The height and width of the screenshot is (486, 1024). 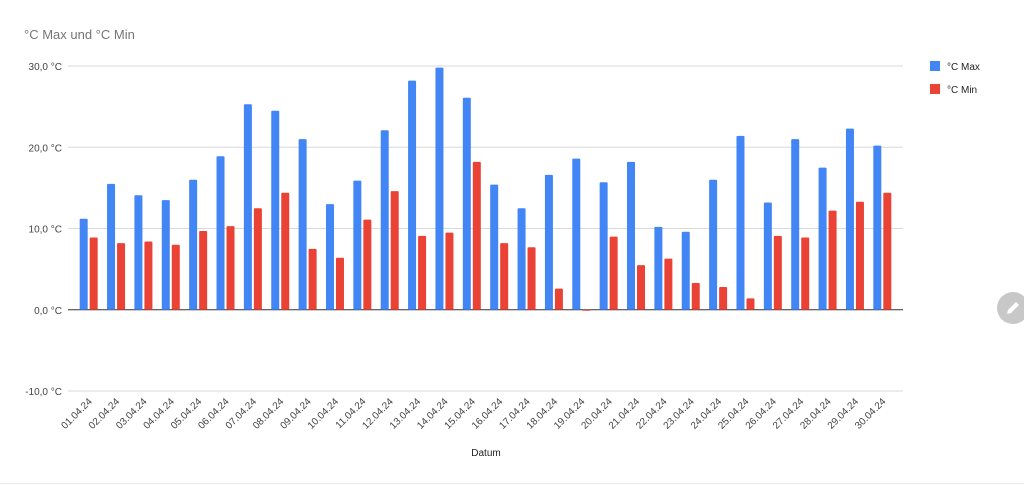 I want to click on y-tick-label: -10,0 °C, so click(x=43, y=392).